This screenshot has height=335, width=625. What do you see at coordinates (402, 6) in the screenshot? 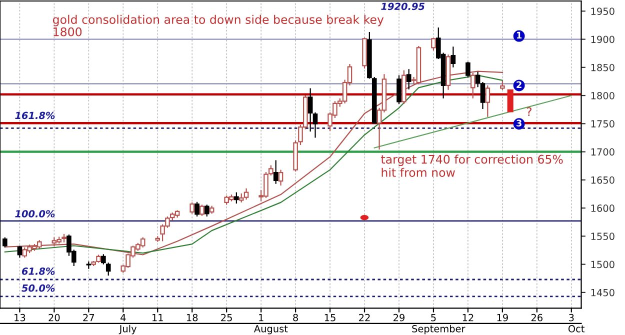
I see `annotation: 1920.95` at bounding box center [402, 6].